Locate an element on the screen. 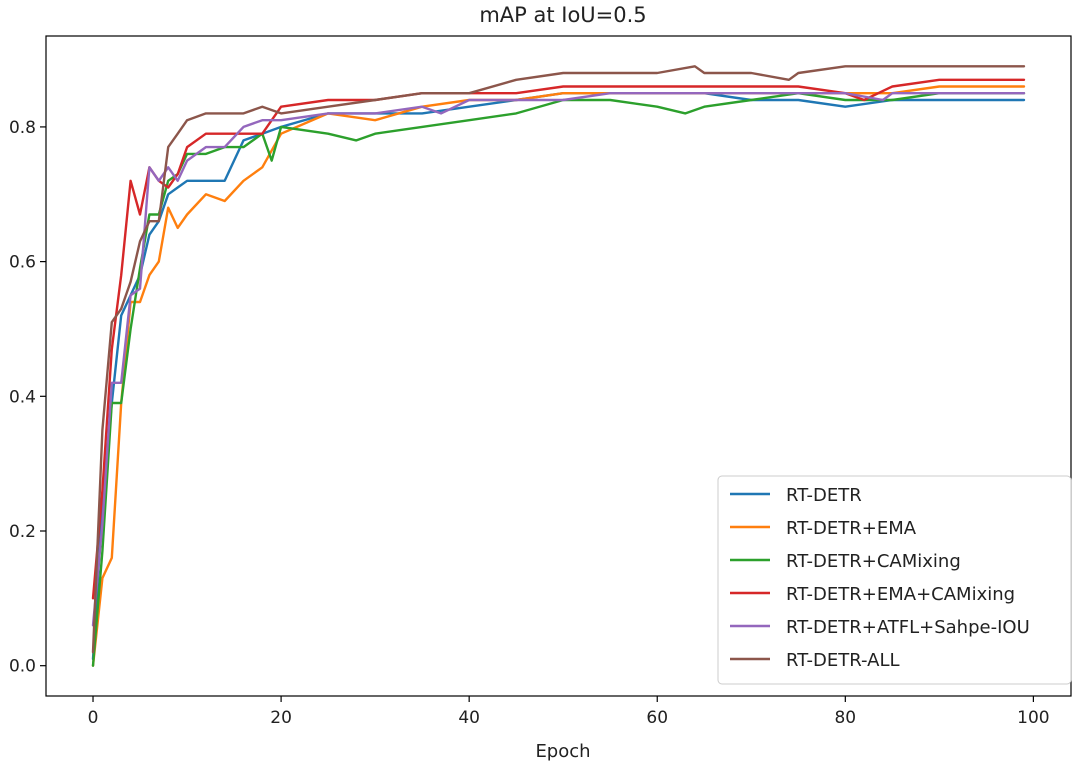 The image size is (1086, 769). x-tick-label: 0 is located at coordinates (93, 718).